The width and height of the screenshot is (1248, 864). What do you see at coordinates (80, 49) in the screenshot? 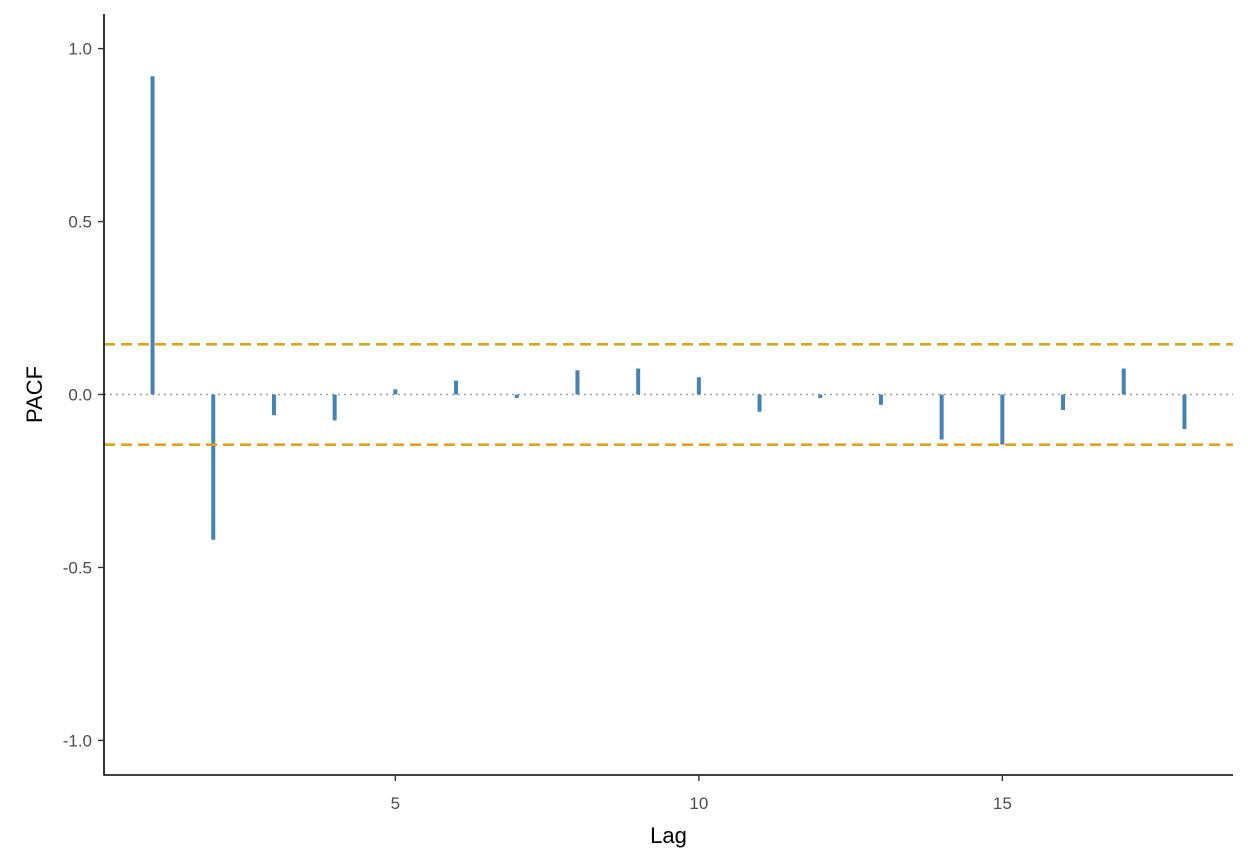
I see `y-tick-label: 1.0` at bounding box center [80, 49].